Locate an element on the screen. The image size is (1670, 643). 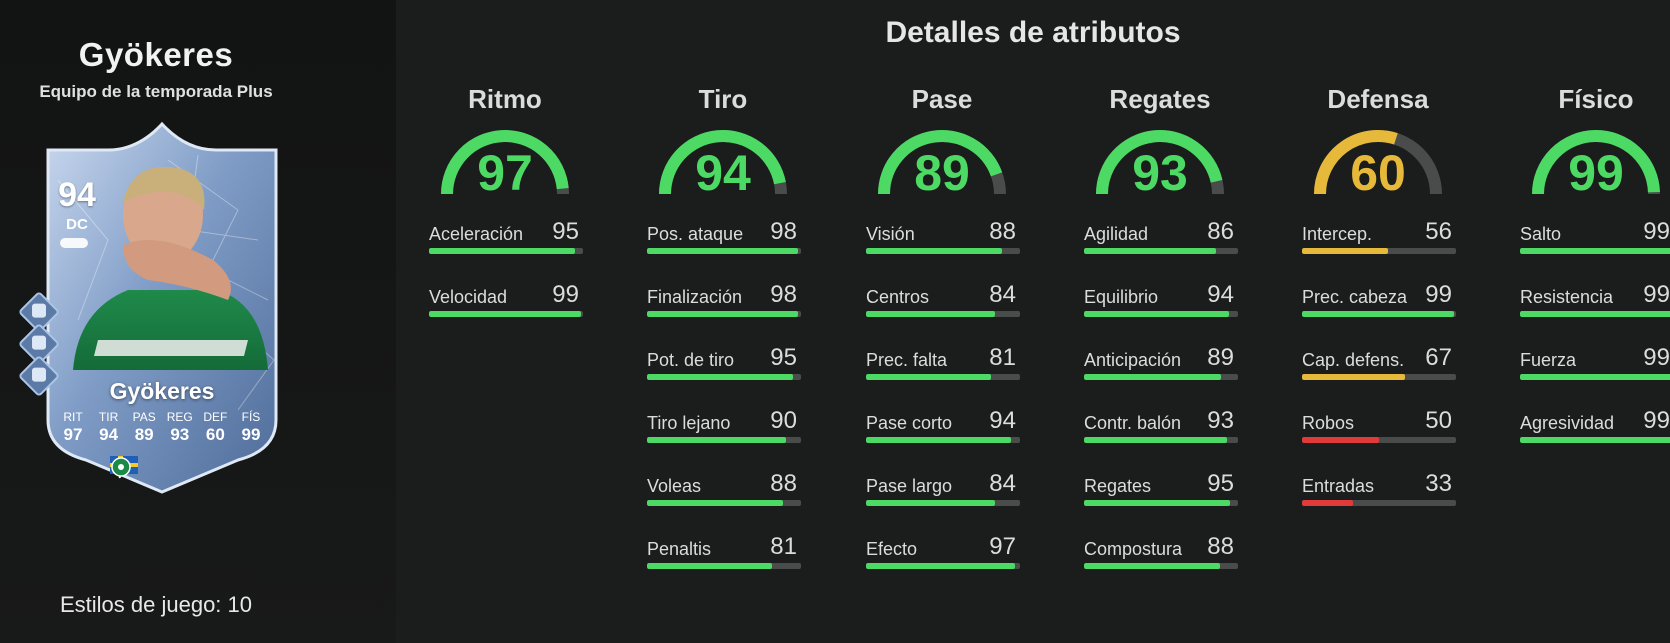
attribute-aceleracion: Aceleración 95 is located at coordinates (506, 238).